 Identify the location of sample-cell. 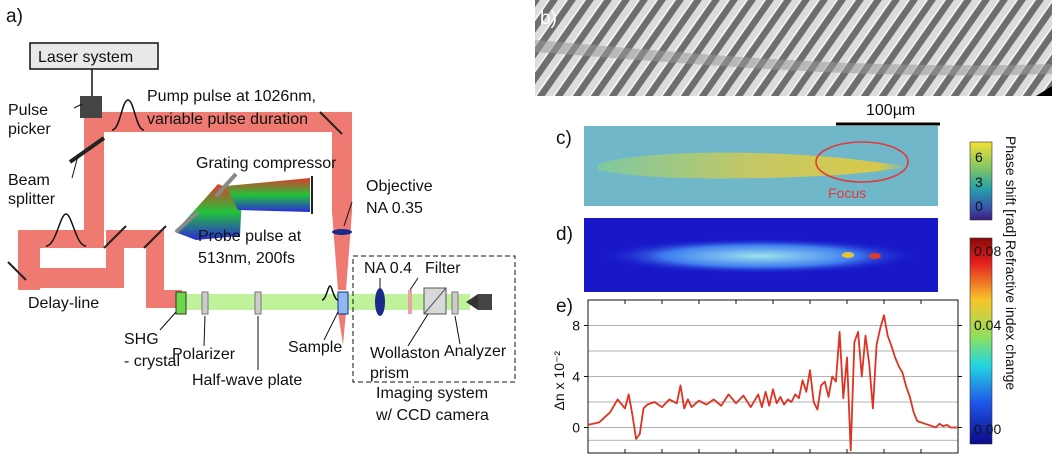
(343, 303).